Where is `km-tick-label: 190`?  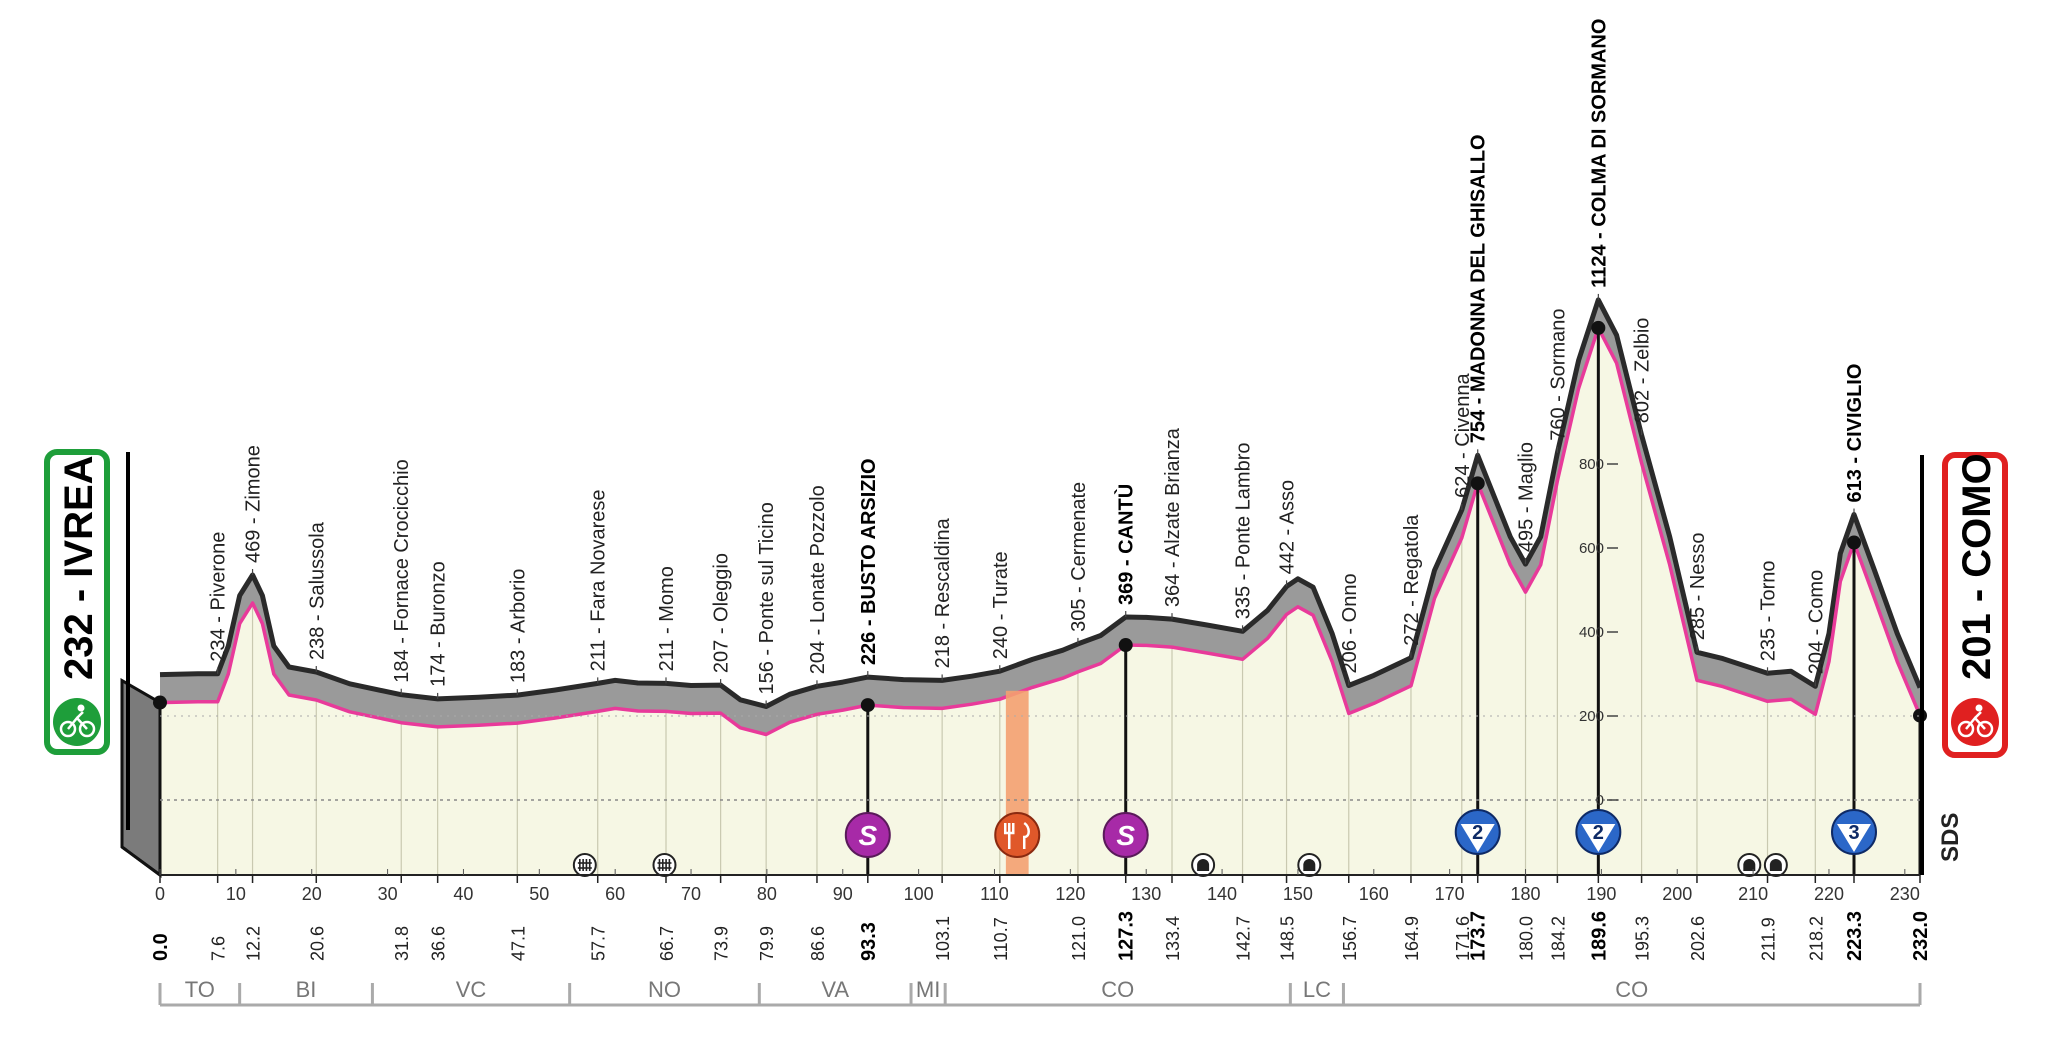
km-tick-label: 190 is located at coordinates (1601, 894).